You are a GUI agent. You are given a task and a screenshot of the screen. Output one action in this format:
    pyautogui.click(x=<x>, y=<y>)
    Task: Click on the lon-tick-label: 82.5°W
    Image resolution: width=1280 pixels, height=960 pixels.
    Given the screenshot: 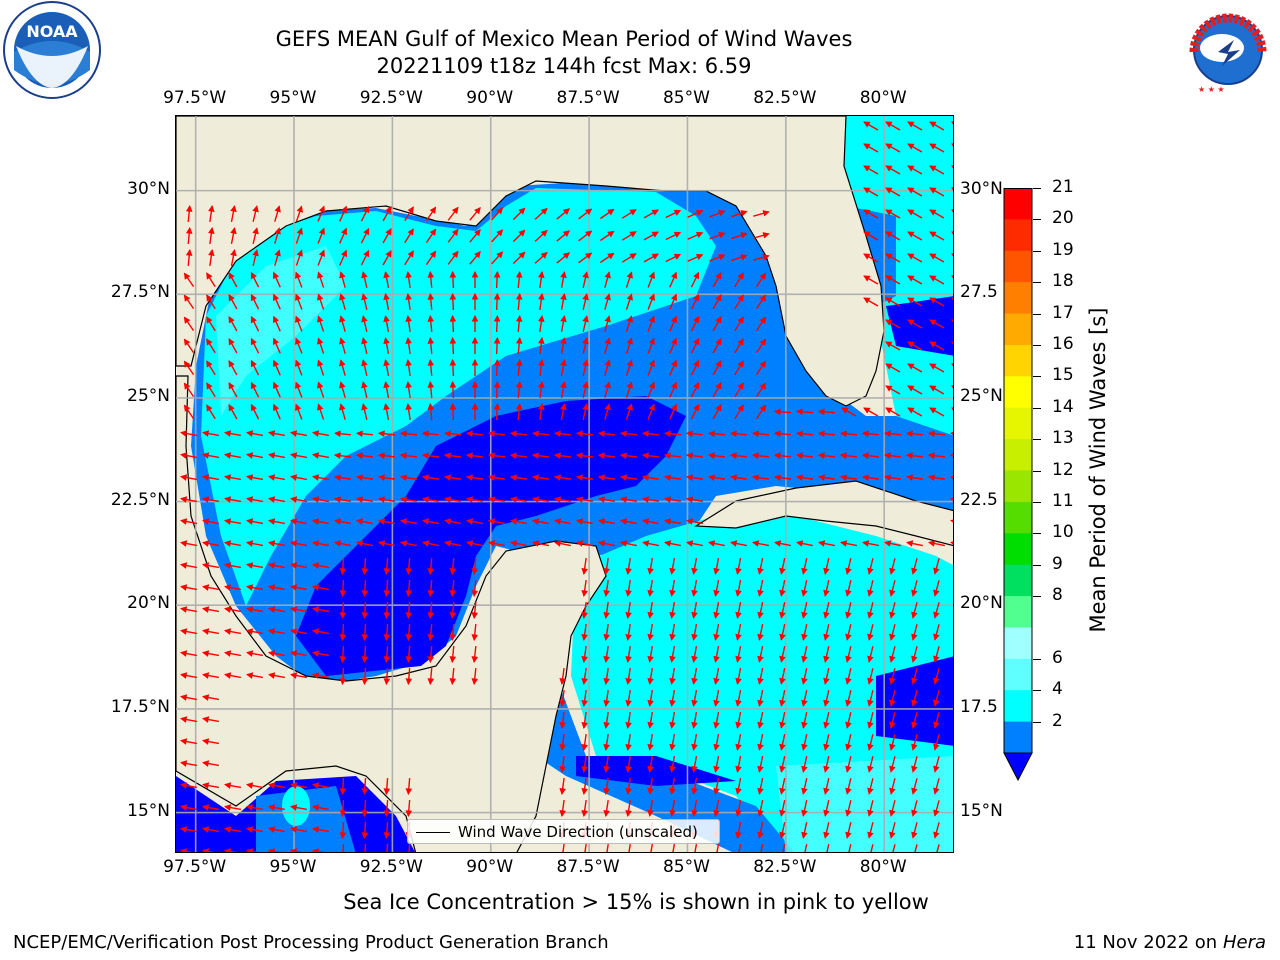 What is the action you would take?
    pyautogui.click(x=785, y=867)
    